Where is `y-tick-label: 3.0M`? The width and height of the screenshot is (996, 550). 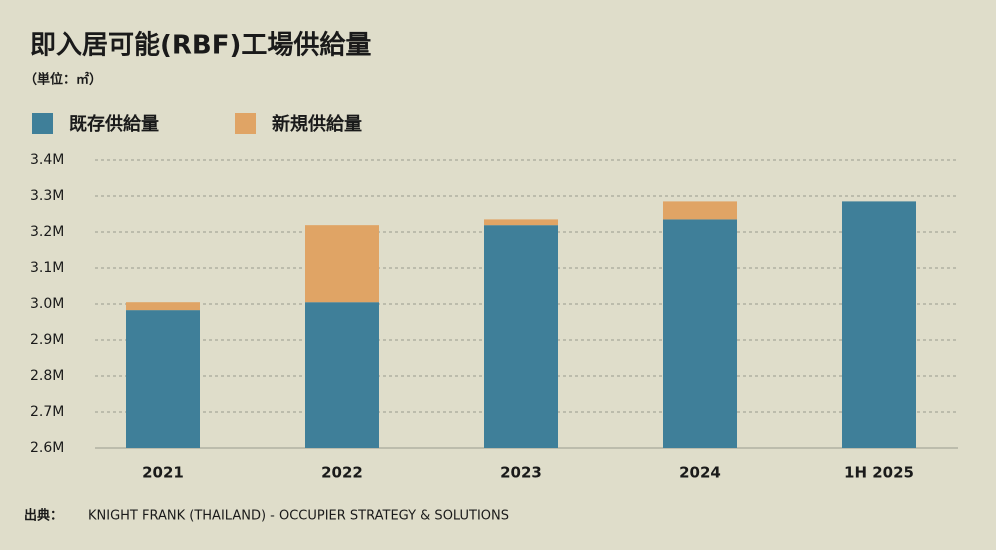
y-tick-label: 3.0M is located at coordinates (47, 304).